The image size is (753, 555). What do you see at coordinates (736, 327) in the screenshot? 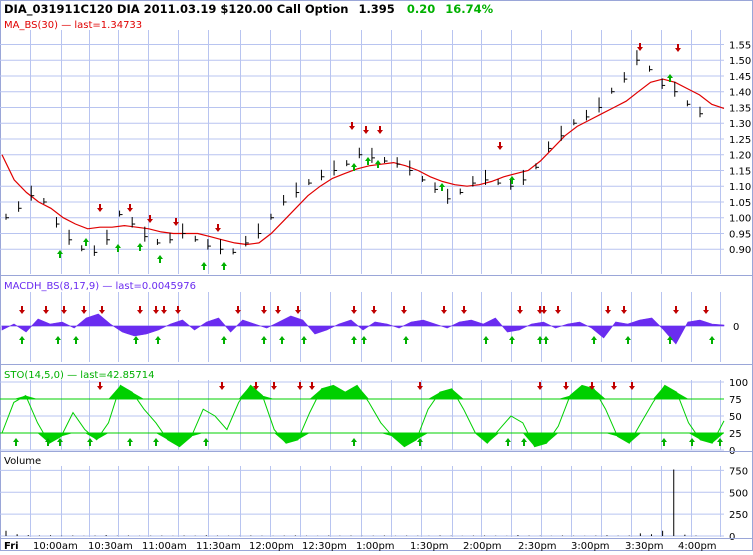
I see `macd-zero-tick: 0` at bounding box center [736, 327].